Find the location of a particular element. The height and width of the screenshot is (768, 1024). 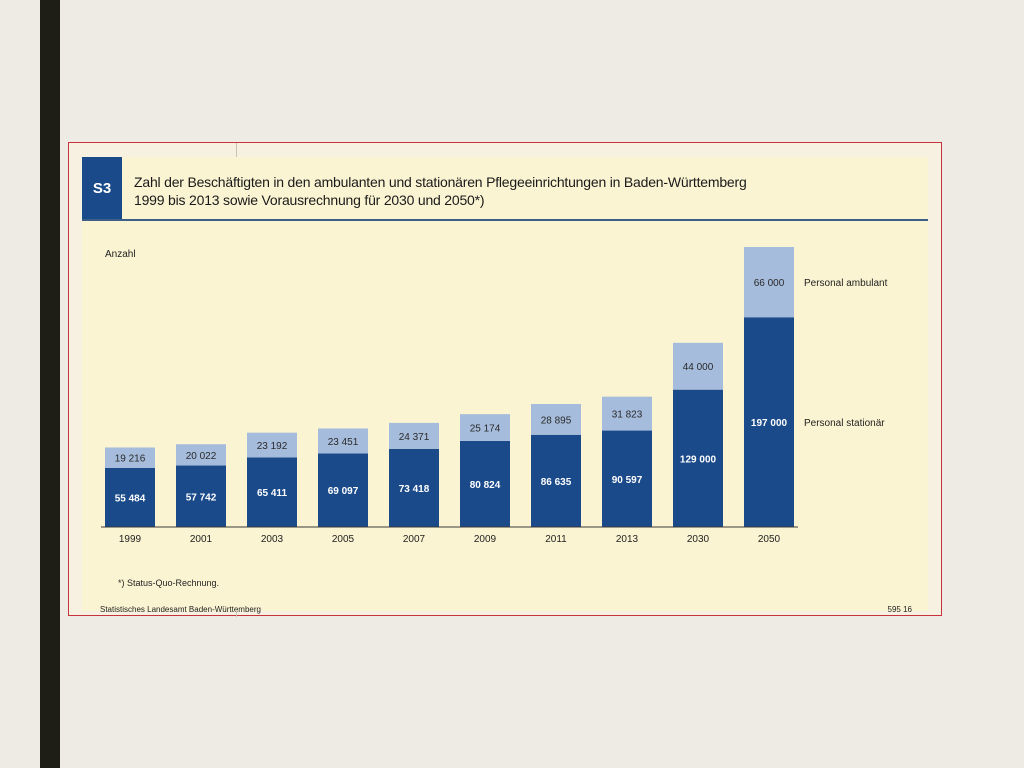

data-label-stationaer: 80 824 is located at coordinates (485, 485).